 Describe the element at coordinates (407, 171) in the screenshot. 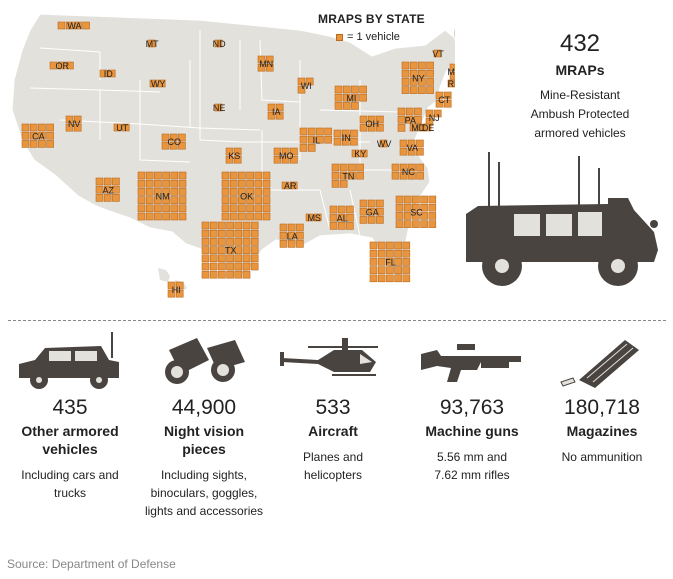

I see `state-nc: NC` at that location.